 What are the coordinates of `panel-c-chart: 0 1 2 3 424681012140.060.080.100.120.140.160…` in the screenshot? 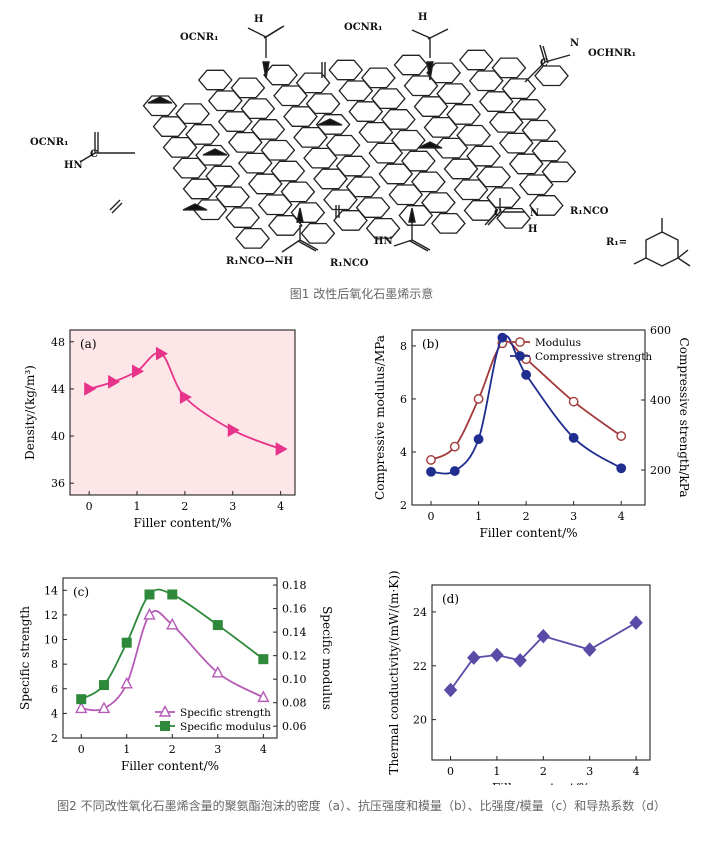 It's located at (176, 675).